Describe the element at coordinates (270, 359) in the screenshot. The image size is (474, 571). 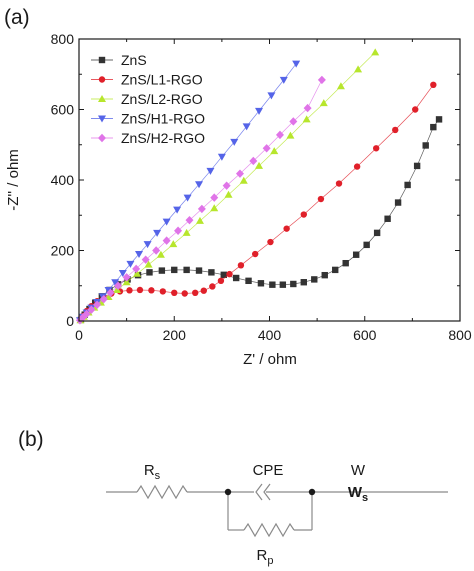
I see `x-axis-label: Z' / ohm` at that location.